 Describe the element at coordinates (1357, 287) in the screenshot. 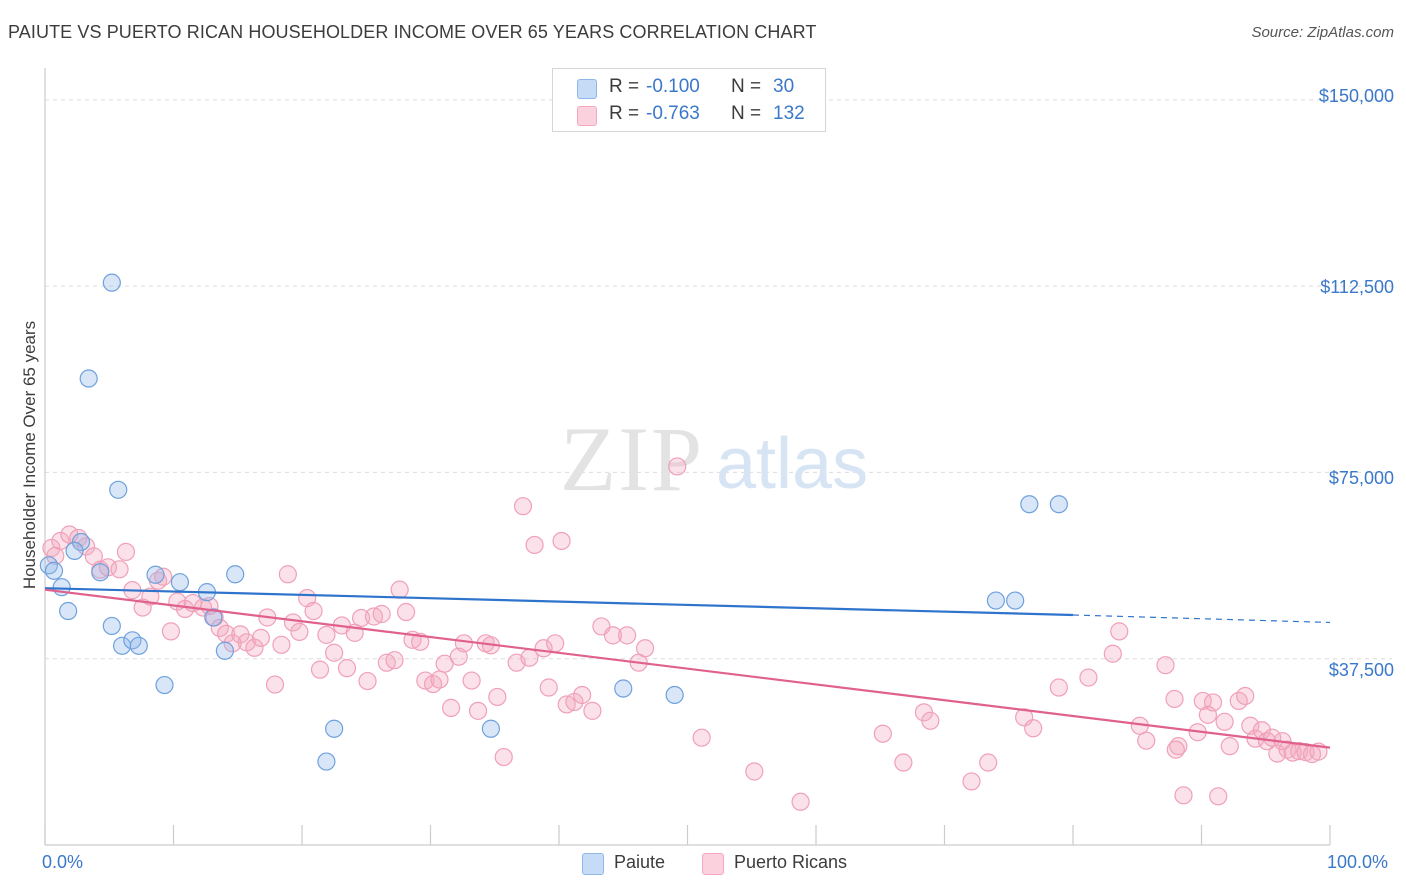

I see `y-tick-112500: $112,500` at that location.